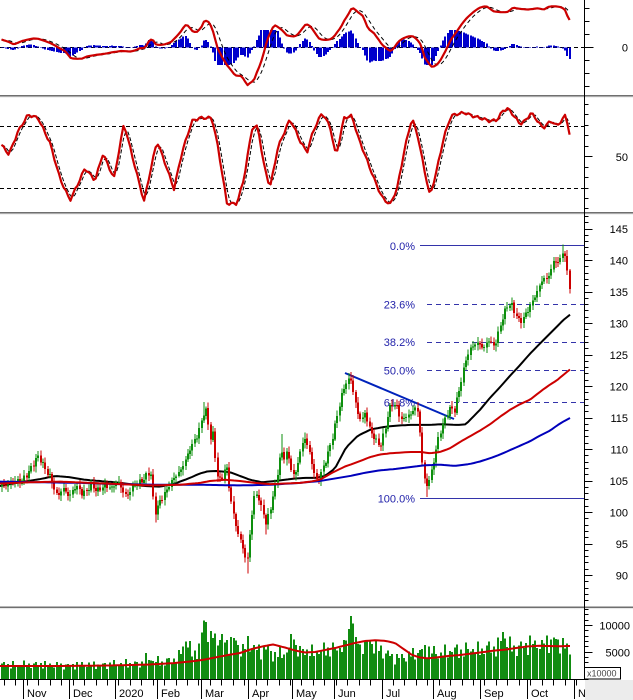  I want to click on svg-text: 23.6%, so click(399, 306).